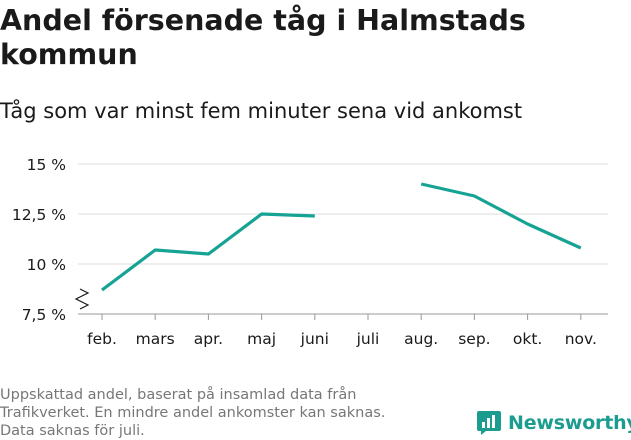 The image size is (631, 440). What do you see at coordinates (489, 423) in the screenshot?
I see `newsworthy-logo-icon` at bounding box center [489, 423].